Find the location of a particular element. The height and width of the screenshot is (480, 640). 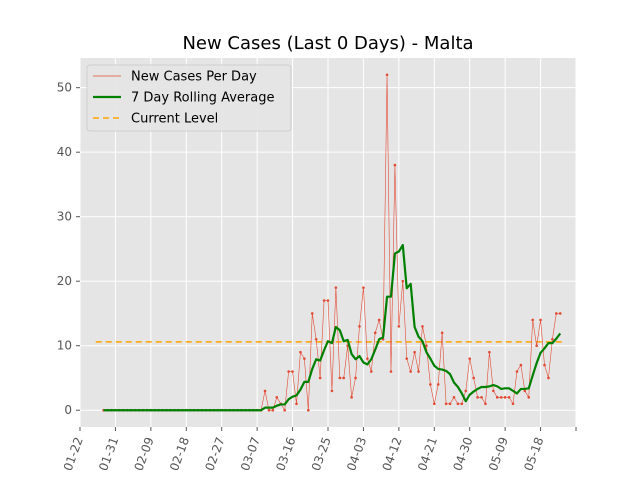

legend-item-current: Current Level is located at coordinates (155, 119).